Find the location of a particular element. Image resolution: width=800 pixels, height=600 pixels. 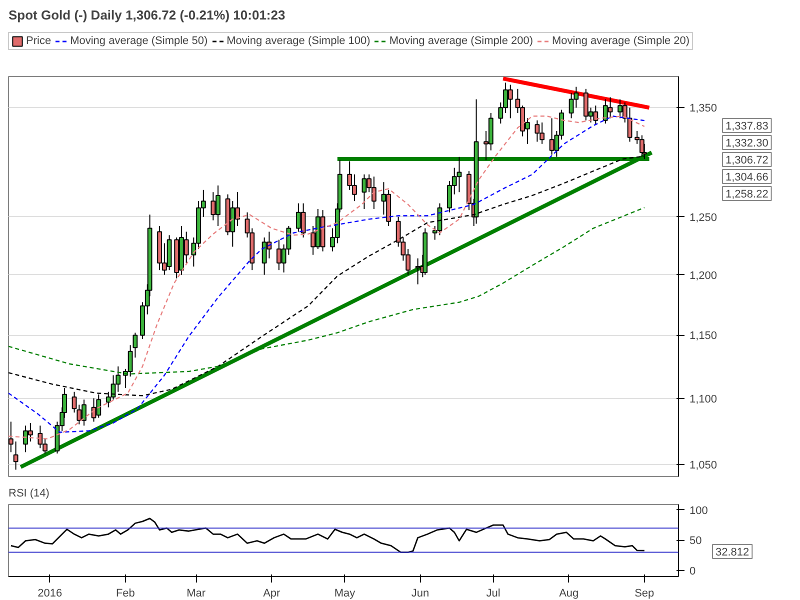

chart-title: RSI (14) is located at coordinates (29, 494).